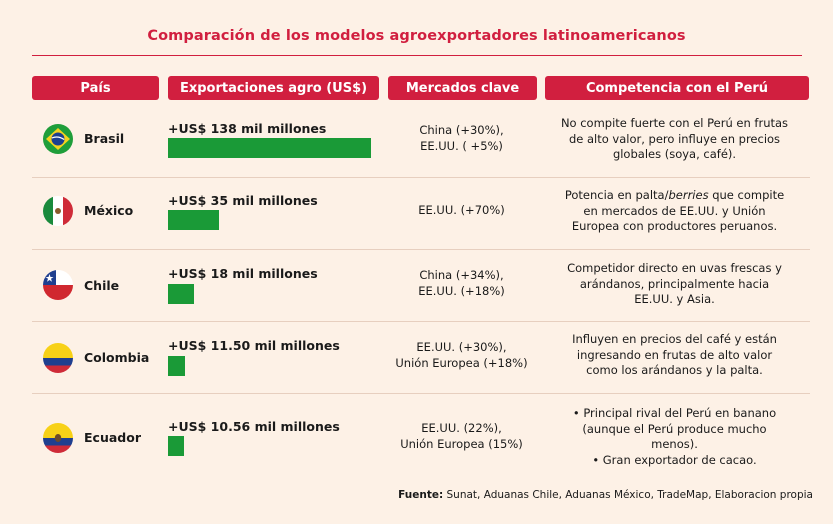 This screenshot has height=524, width=833. Describe the element at coordinates (254, 426) in the screenshot. I see `export-amount: +US$ 10.56 mil millones` at that location.